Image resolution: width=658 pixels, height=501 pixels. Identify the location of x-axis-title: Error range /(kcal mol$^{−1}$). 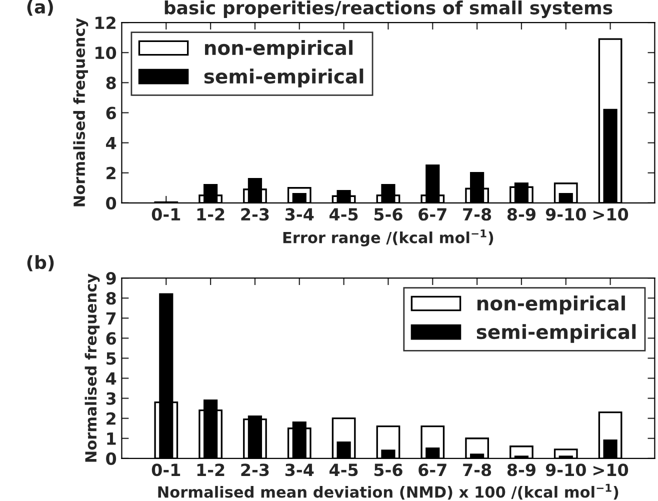
(388, 237).